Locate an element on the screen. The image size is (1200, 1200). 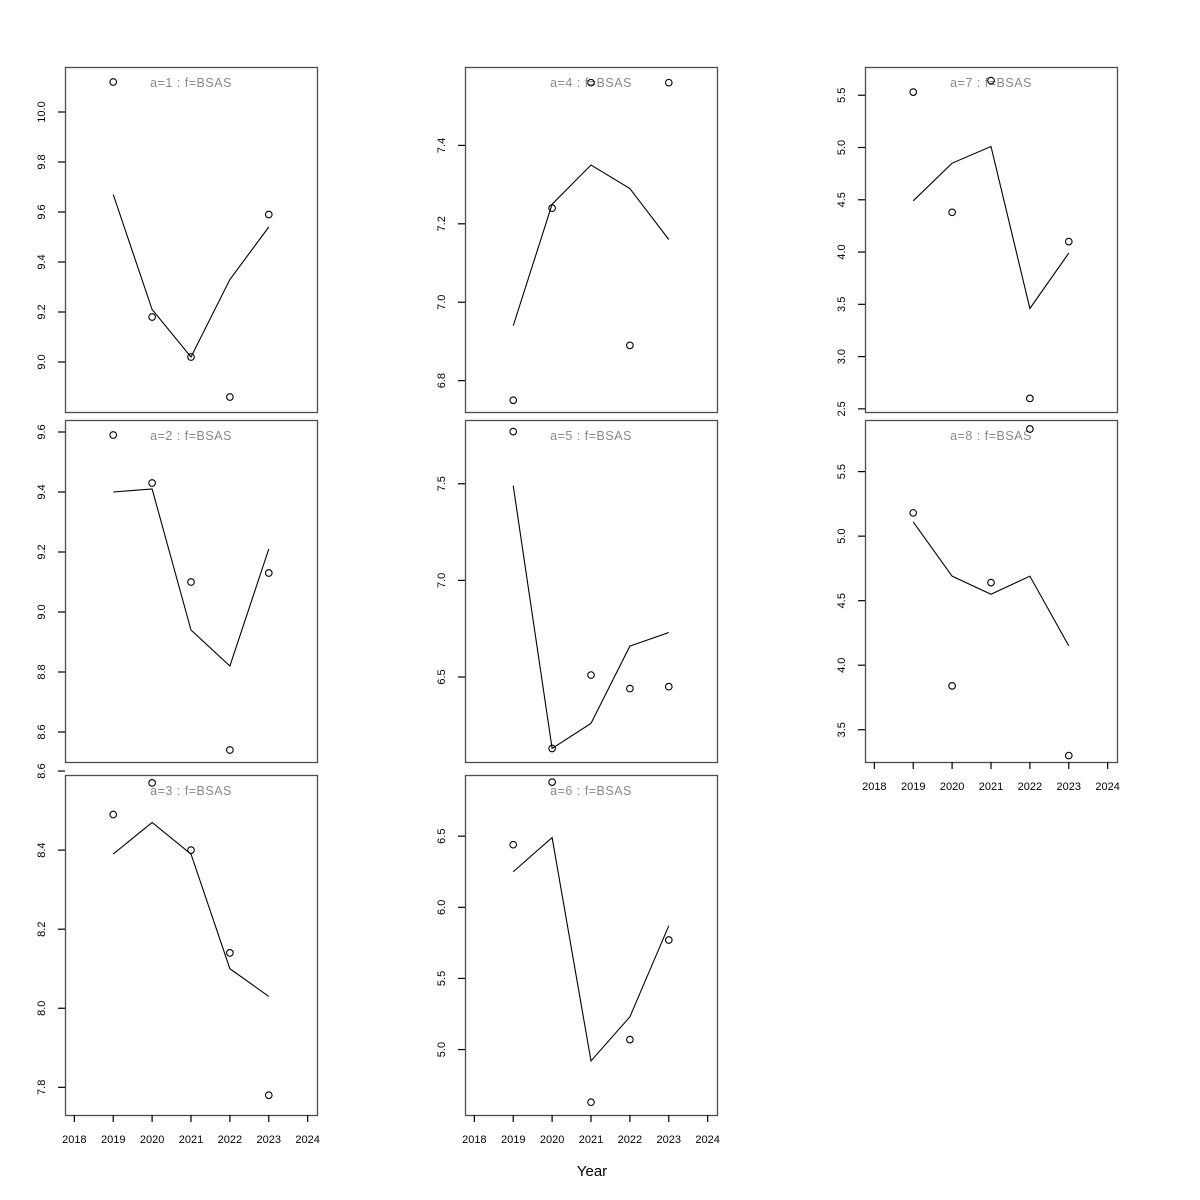
data-point-a2-2023 is located at coordinates (268, 573).